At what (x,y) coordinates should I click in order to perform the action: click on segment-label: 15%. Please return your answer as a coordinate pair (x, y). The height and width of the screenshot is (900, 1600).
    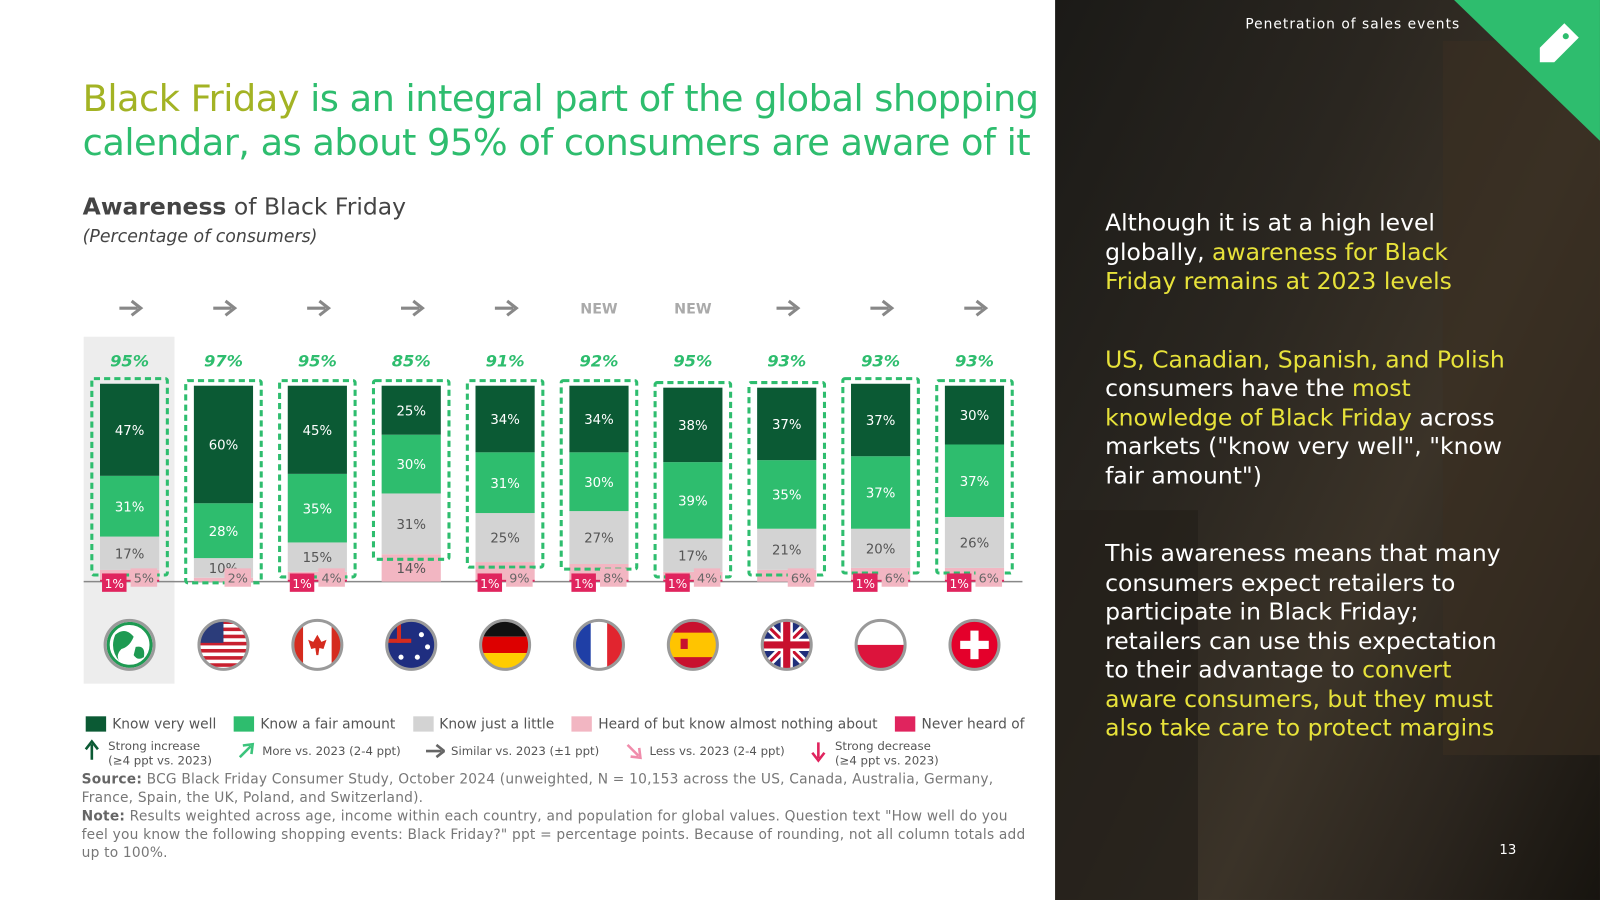
    Looking at the image, I should click on (317, 558).